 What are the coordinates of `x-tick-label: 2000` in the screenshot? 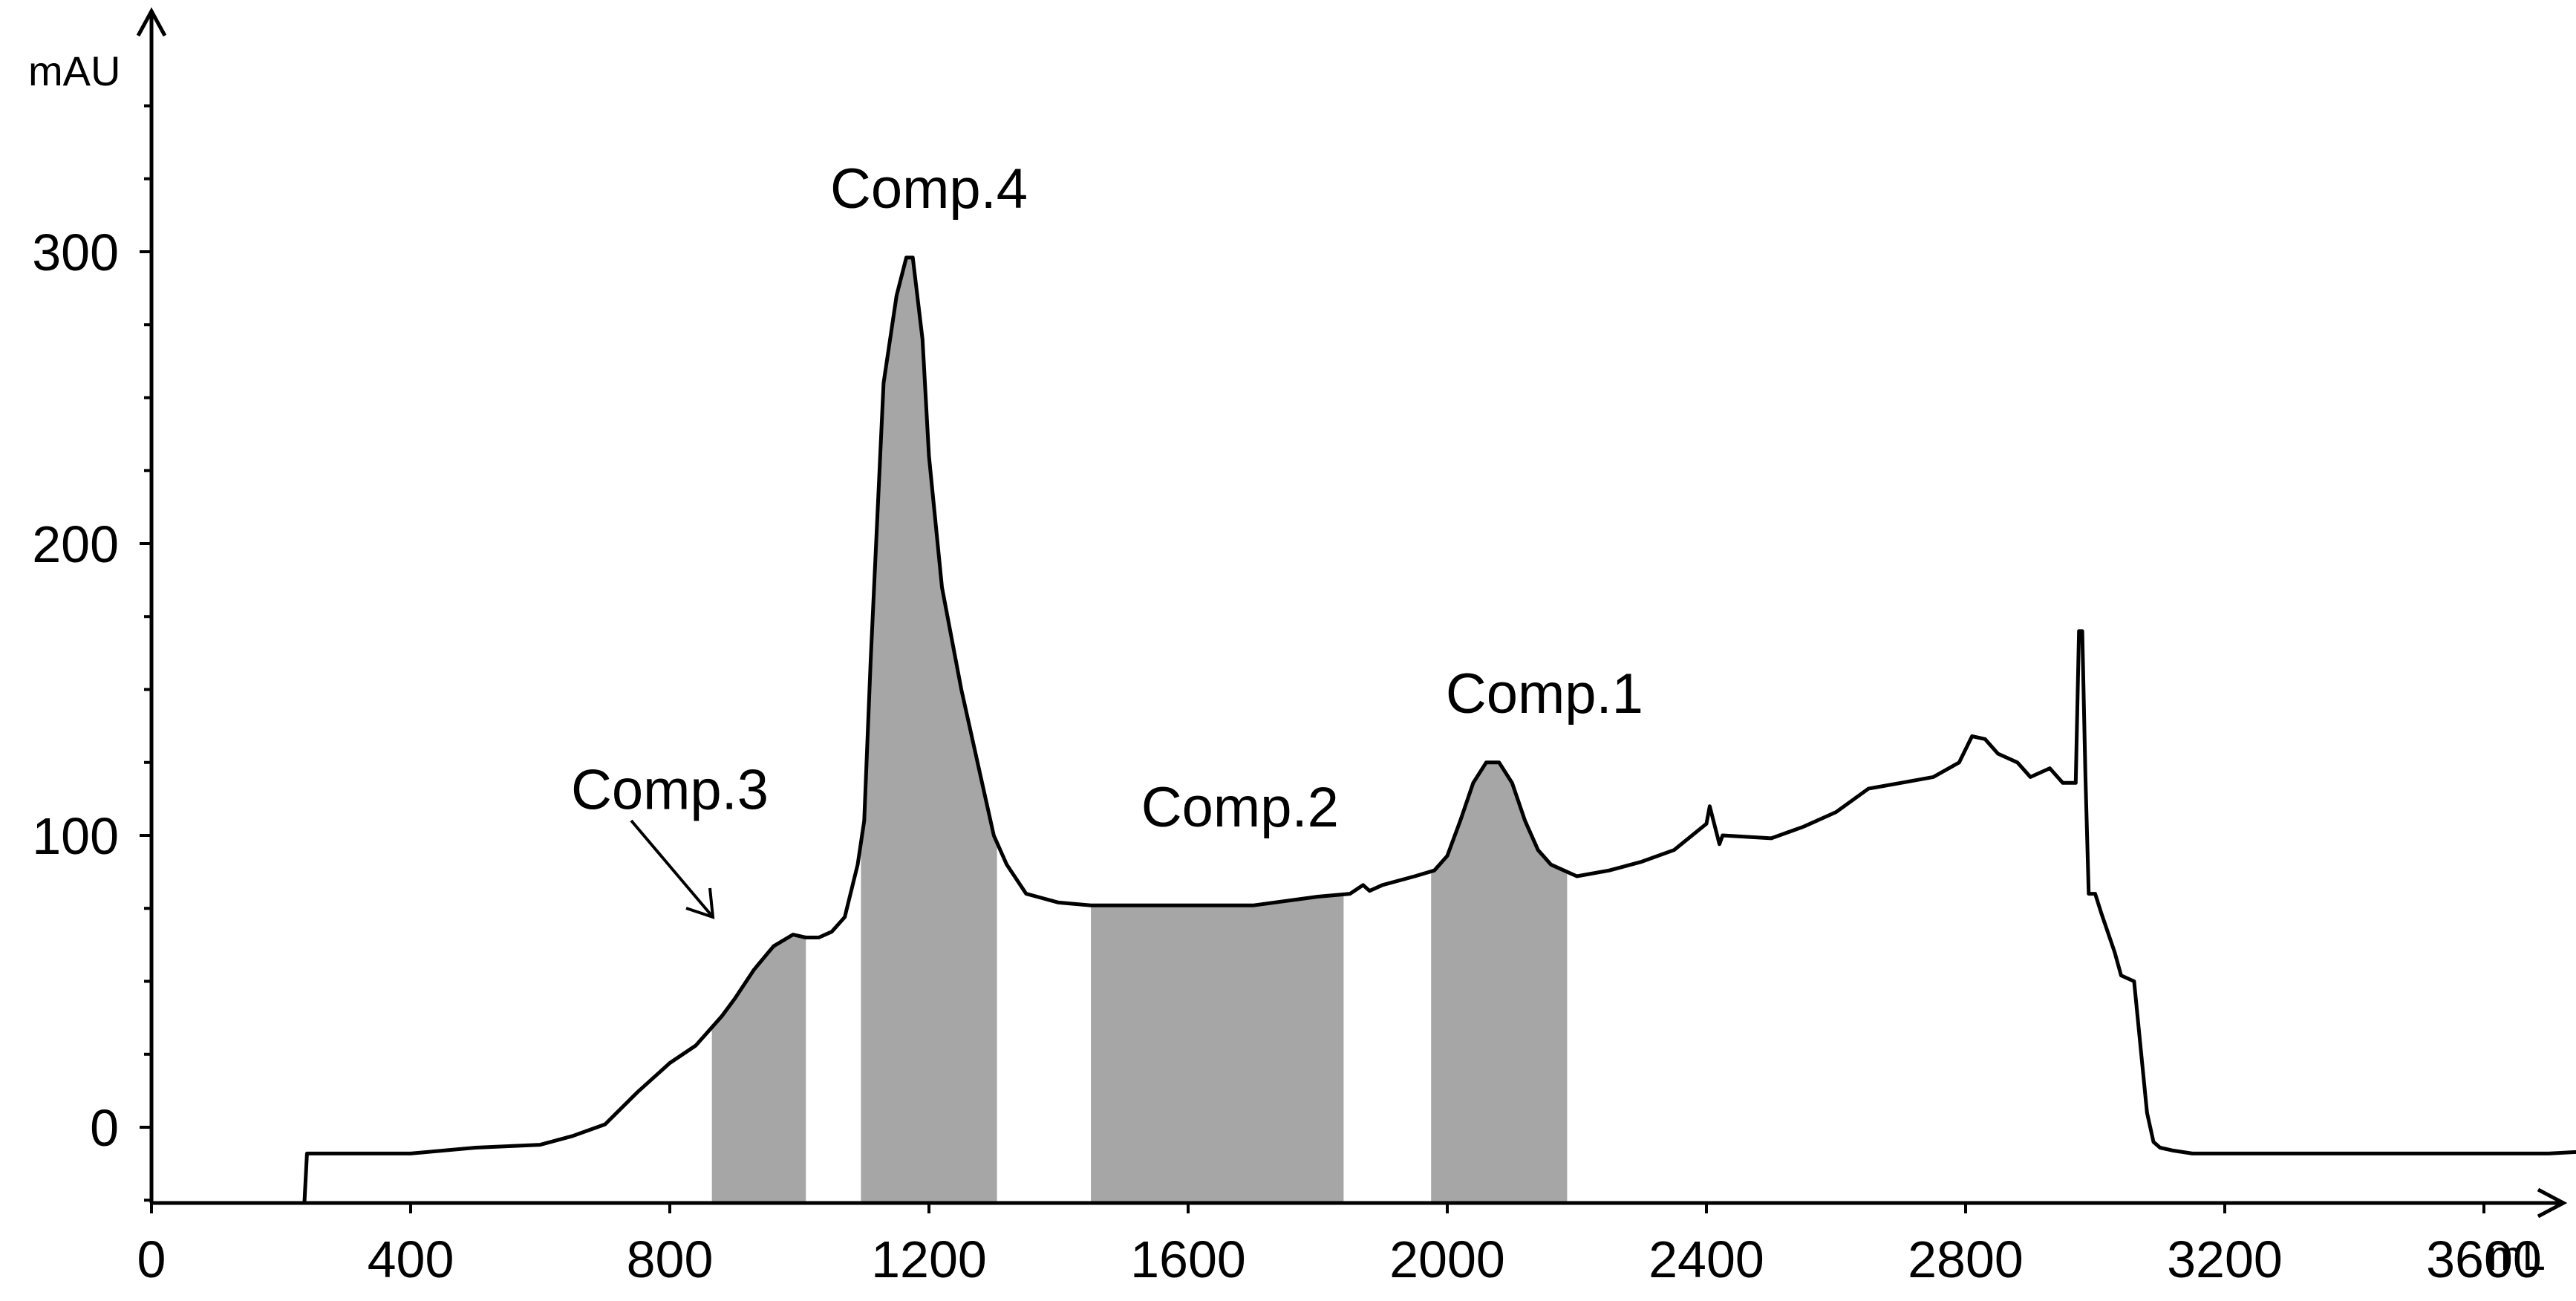 It's located at (1447, 1259).